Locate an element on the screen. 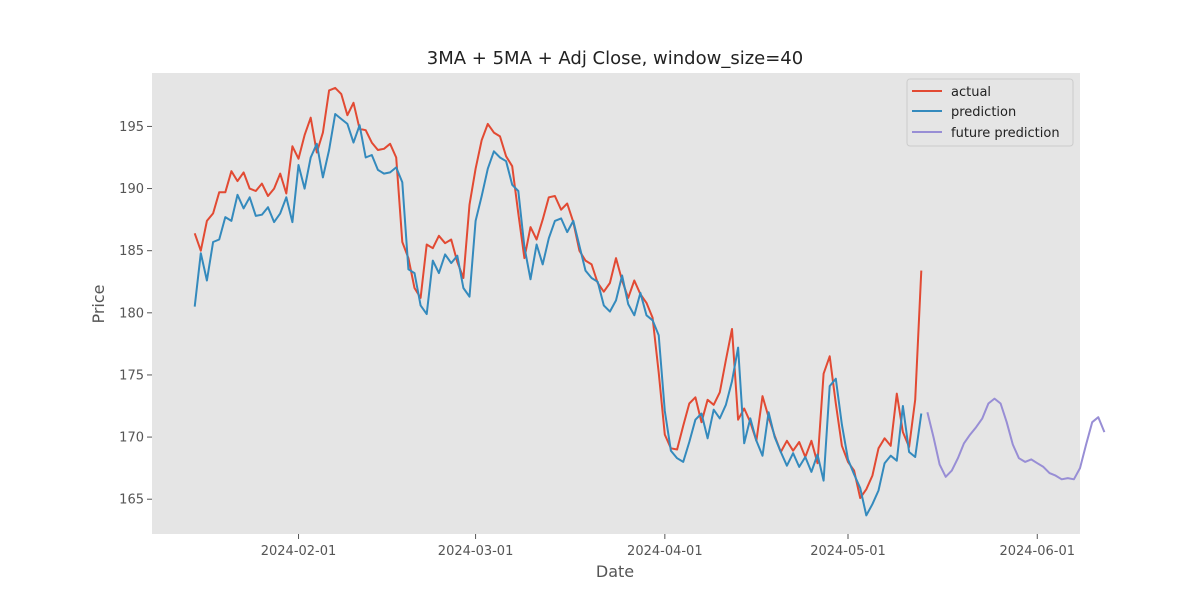 The image size is (1200, 600). y-tick-label: 170 is located at coordinates (131, 438).